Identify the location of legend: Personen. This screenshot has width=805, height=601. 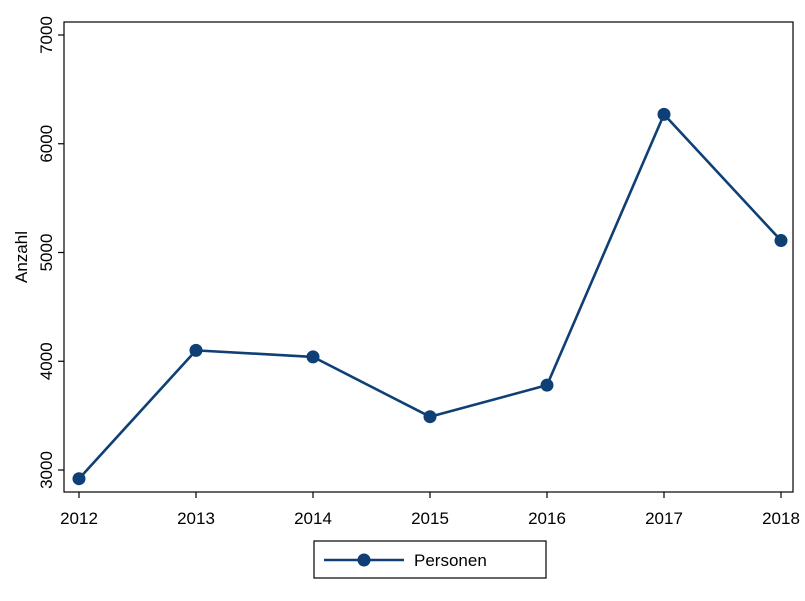
(430, 559).